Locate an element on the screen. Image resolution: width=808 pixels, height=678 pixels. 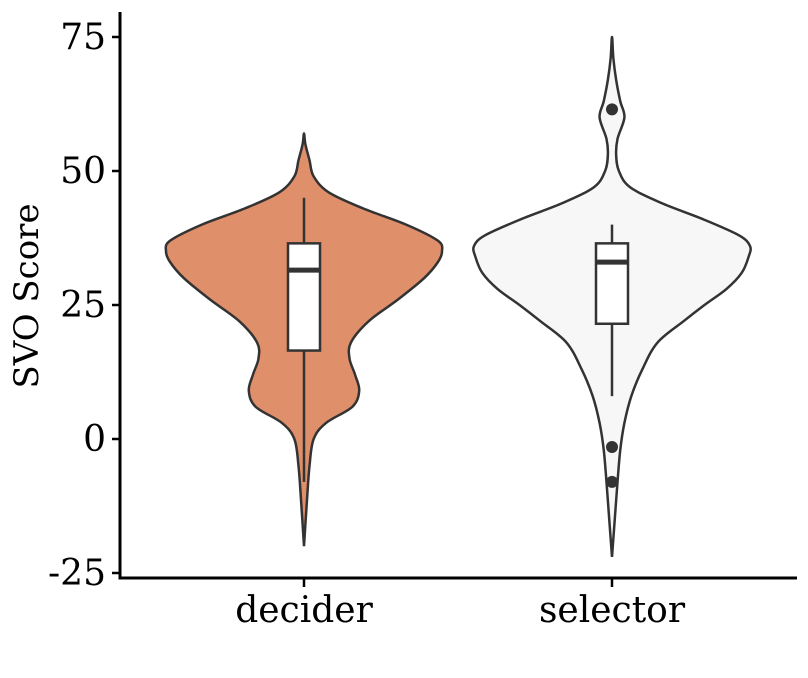
box-decider is located at coordinates (304, 297).